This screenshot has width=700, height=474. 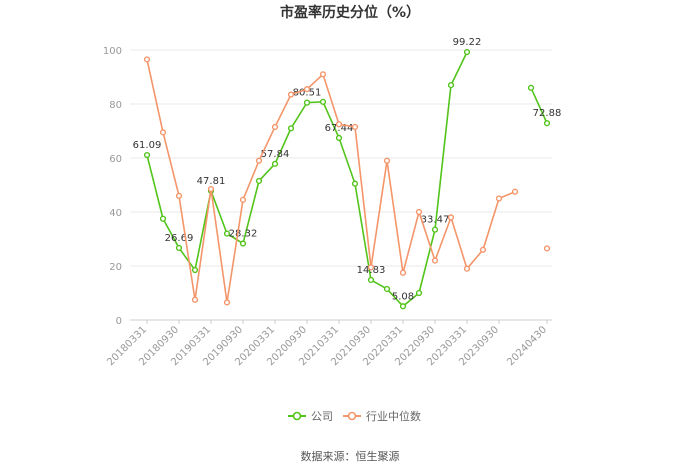 What do you see at coordinates (350, 456) in the screenshot?
I see `source-note: 数据来源：恒生聚源` at bounding box center [350, 456].